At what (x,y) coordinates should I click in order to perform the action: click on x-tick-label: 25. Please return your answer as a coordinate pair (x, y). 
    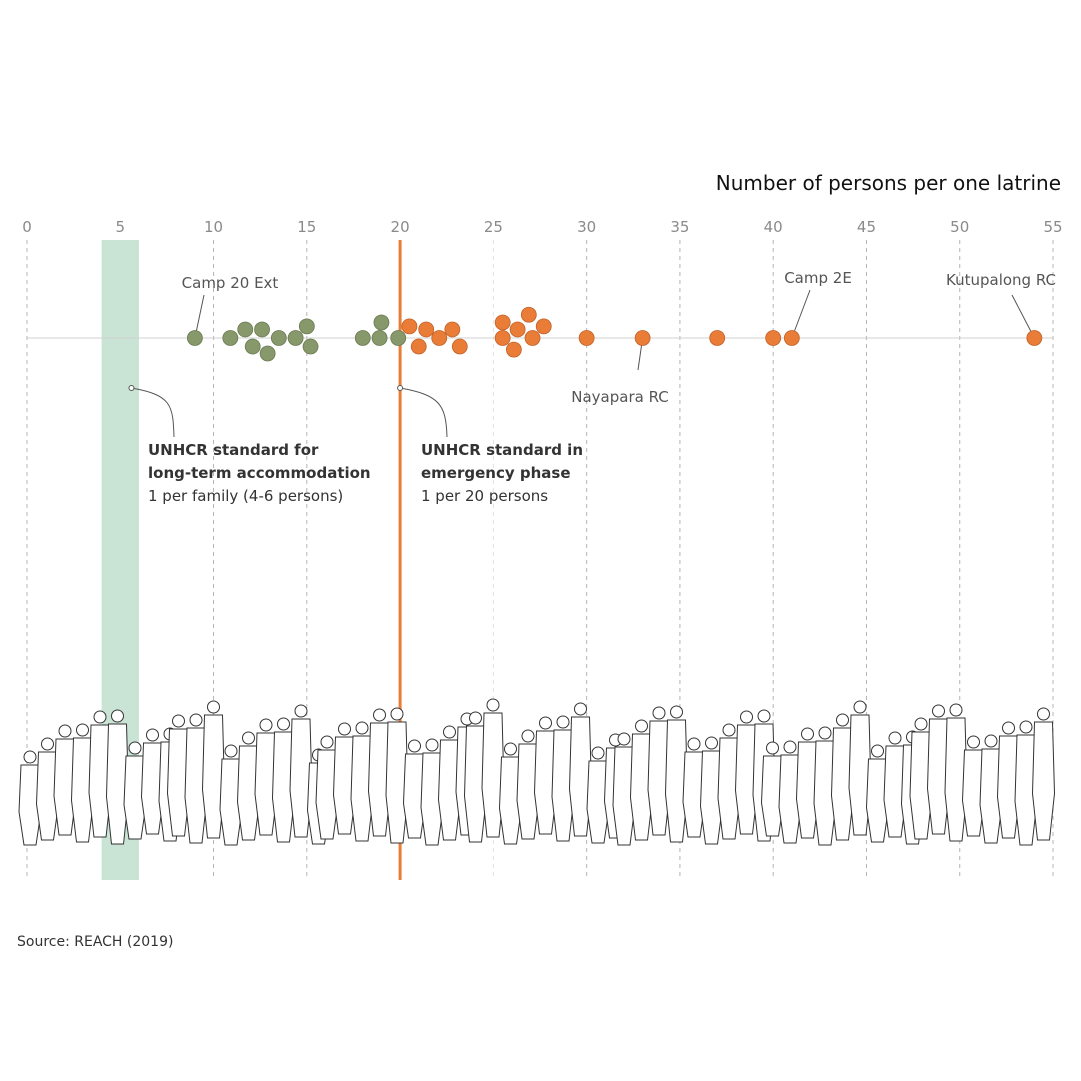
    Looking at the image, I should click on (493, 227).